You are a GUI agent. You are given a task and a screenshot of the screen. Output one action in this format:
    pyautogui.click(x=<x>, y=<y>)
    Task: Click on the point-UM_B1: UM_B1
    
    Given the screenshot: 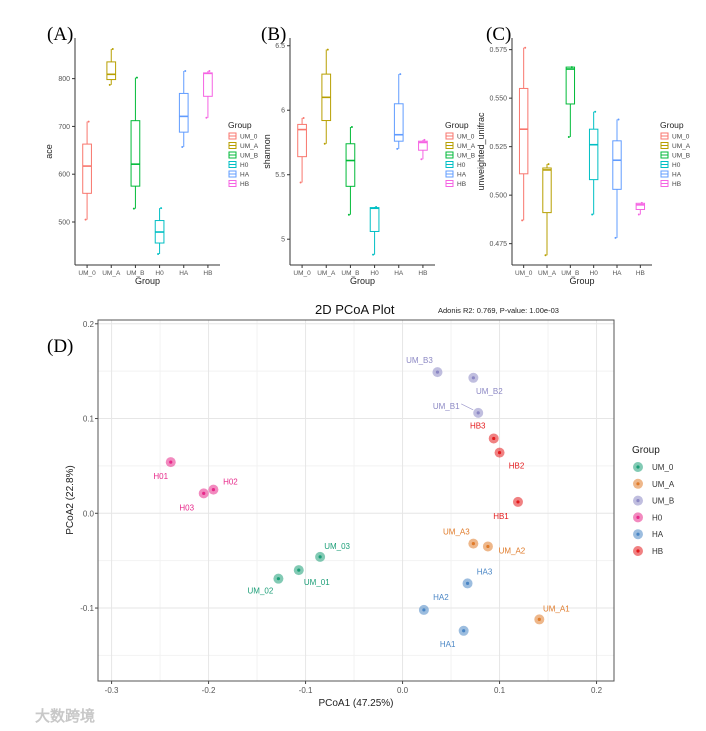 What is the action you would take?
    pyautogui.click(x=458, y=410)
    